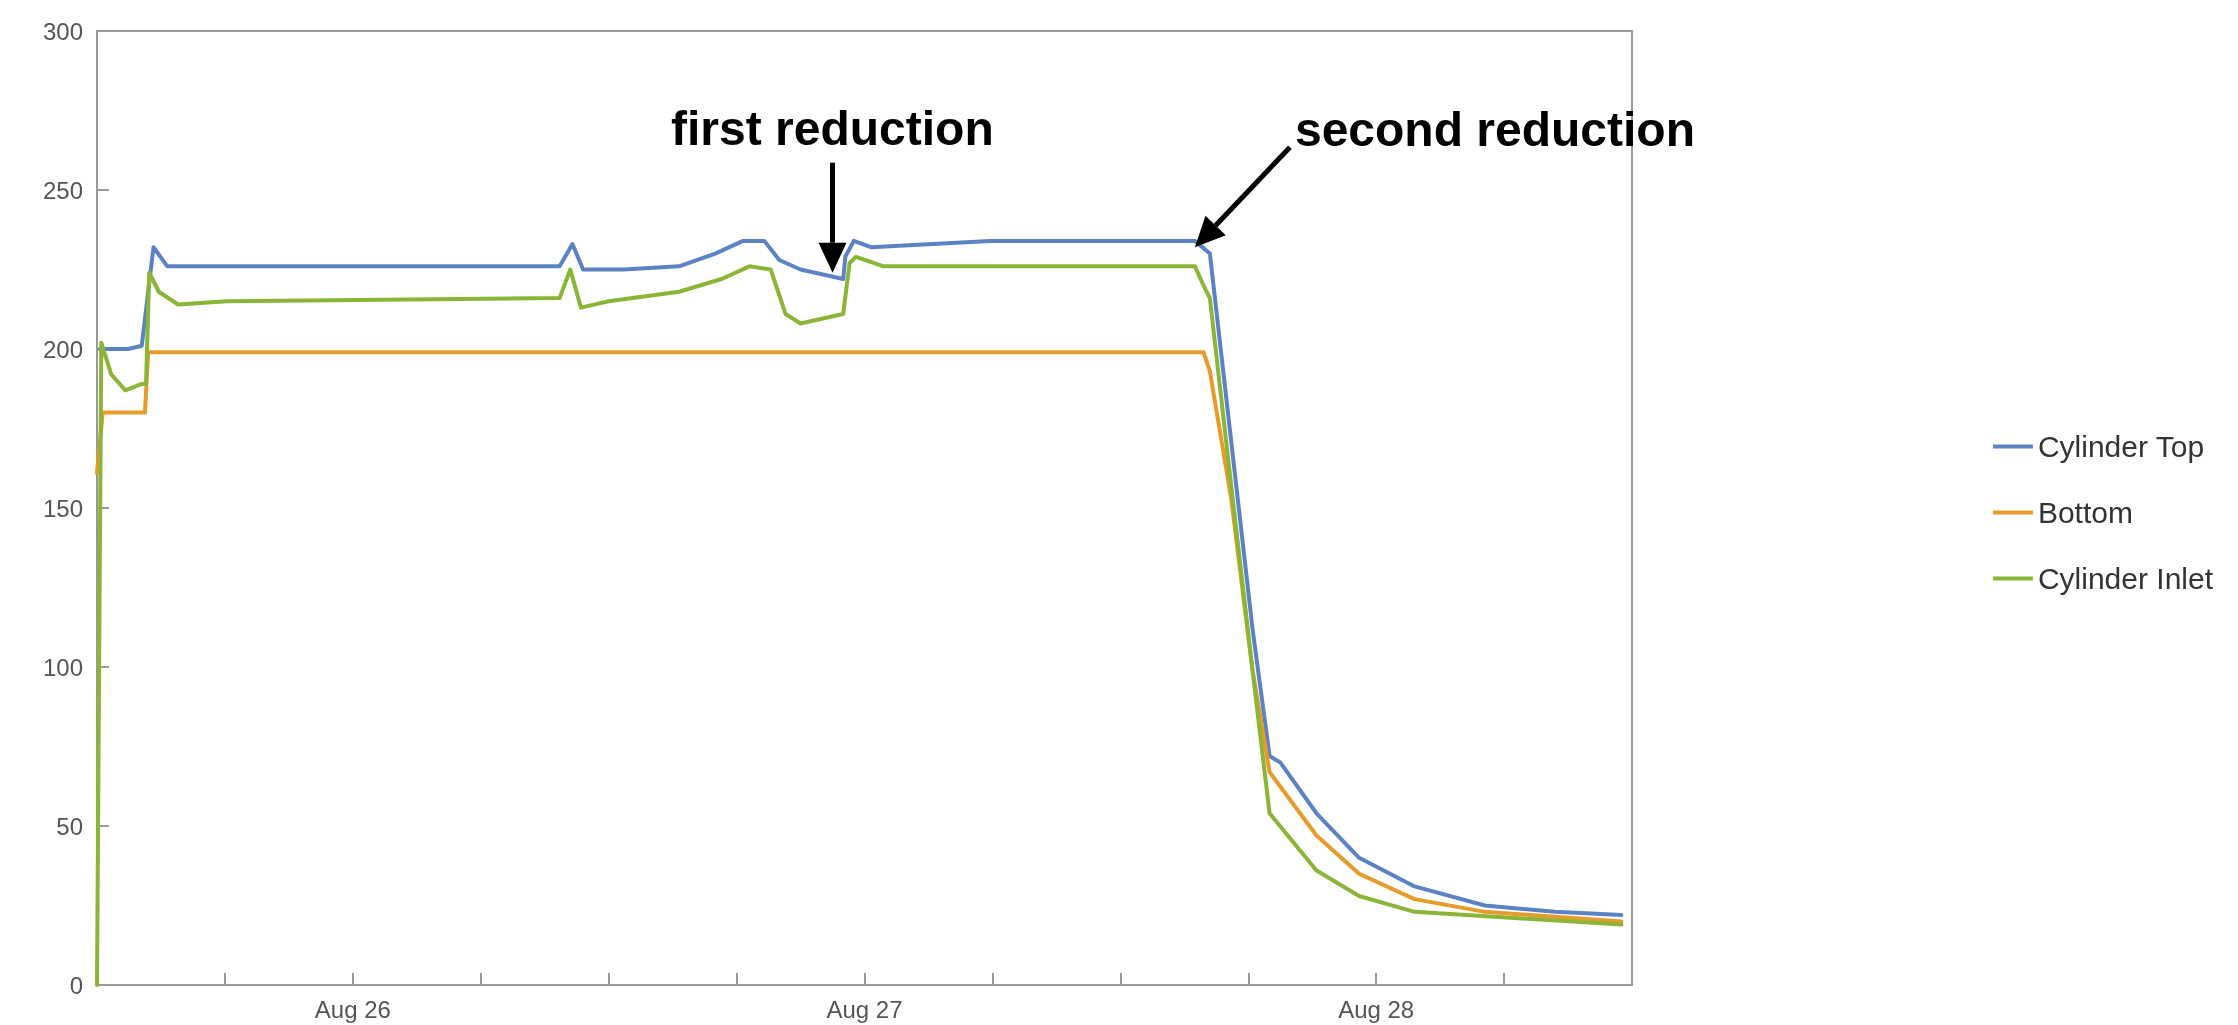 This screenshot has height=1025, width=2238. What do you see at coordinates (352, 1009) in the screenshot?
I see `x-tick-label: Aug 26` at bounding box center [352, 1009].